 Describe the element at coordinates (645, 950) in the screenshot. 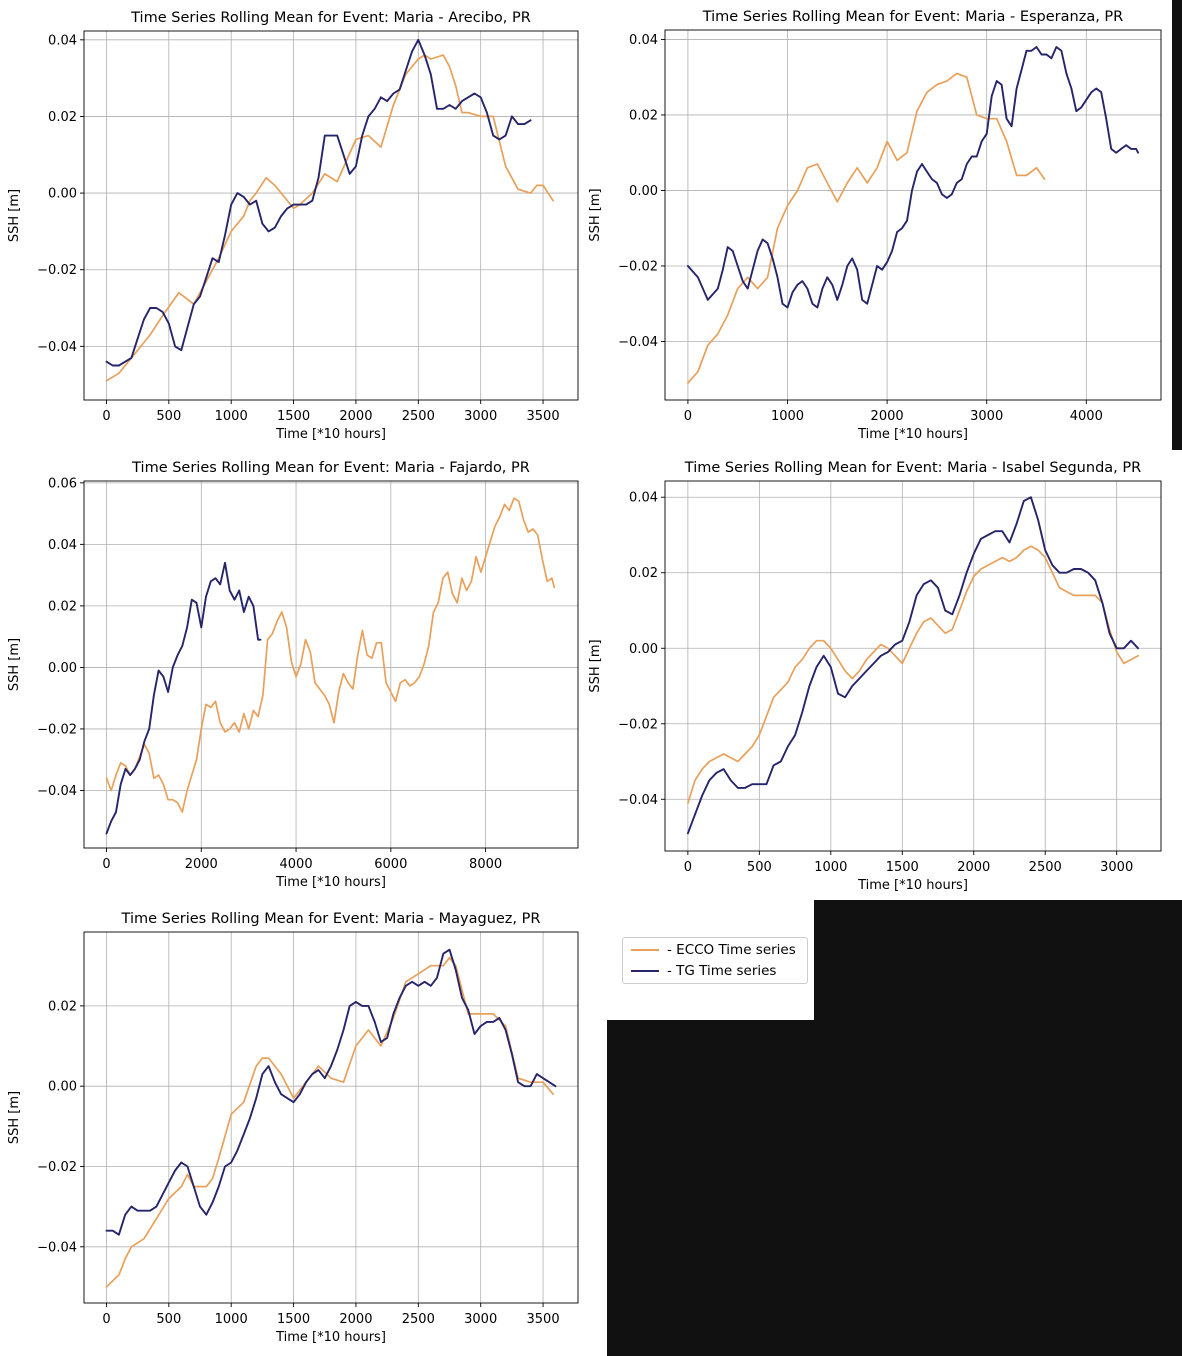

I see `legend-line-ecco` at that location.